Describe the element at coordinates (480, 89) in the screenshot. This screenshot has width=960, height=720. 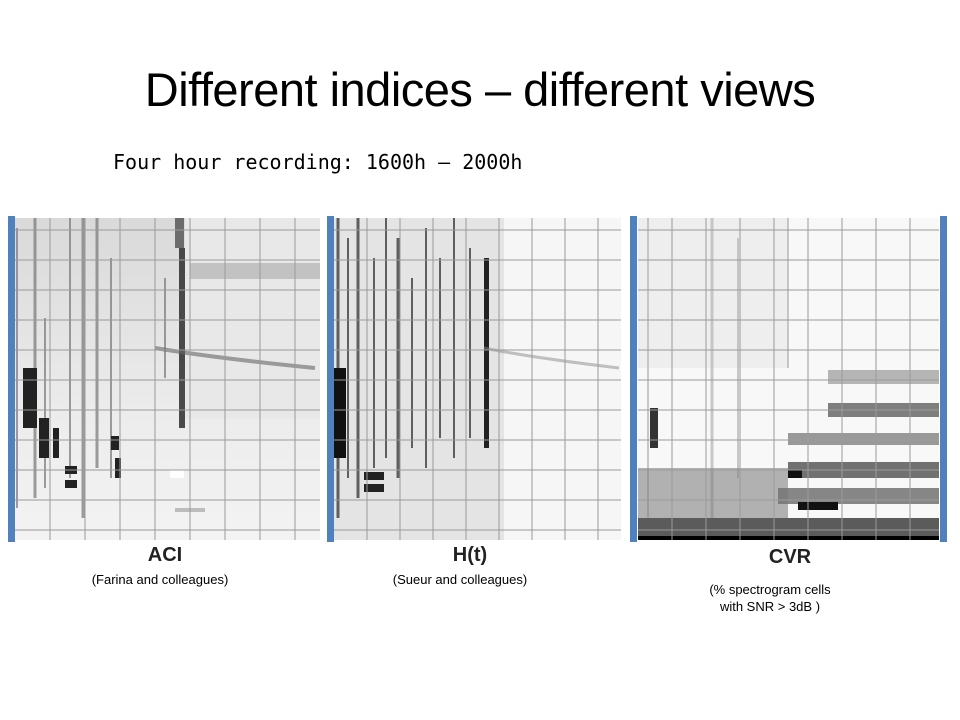
I see `slide-title: Different indices – different views` at that location.